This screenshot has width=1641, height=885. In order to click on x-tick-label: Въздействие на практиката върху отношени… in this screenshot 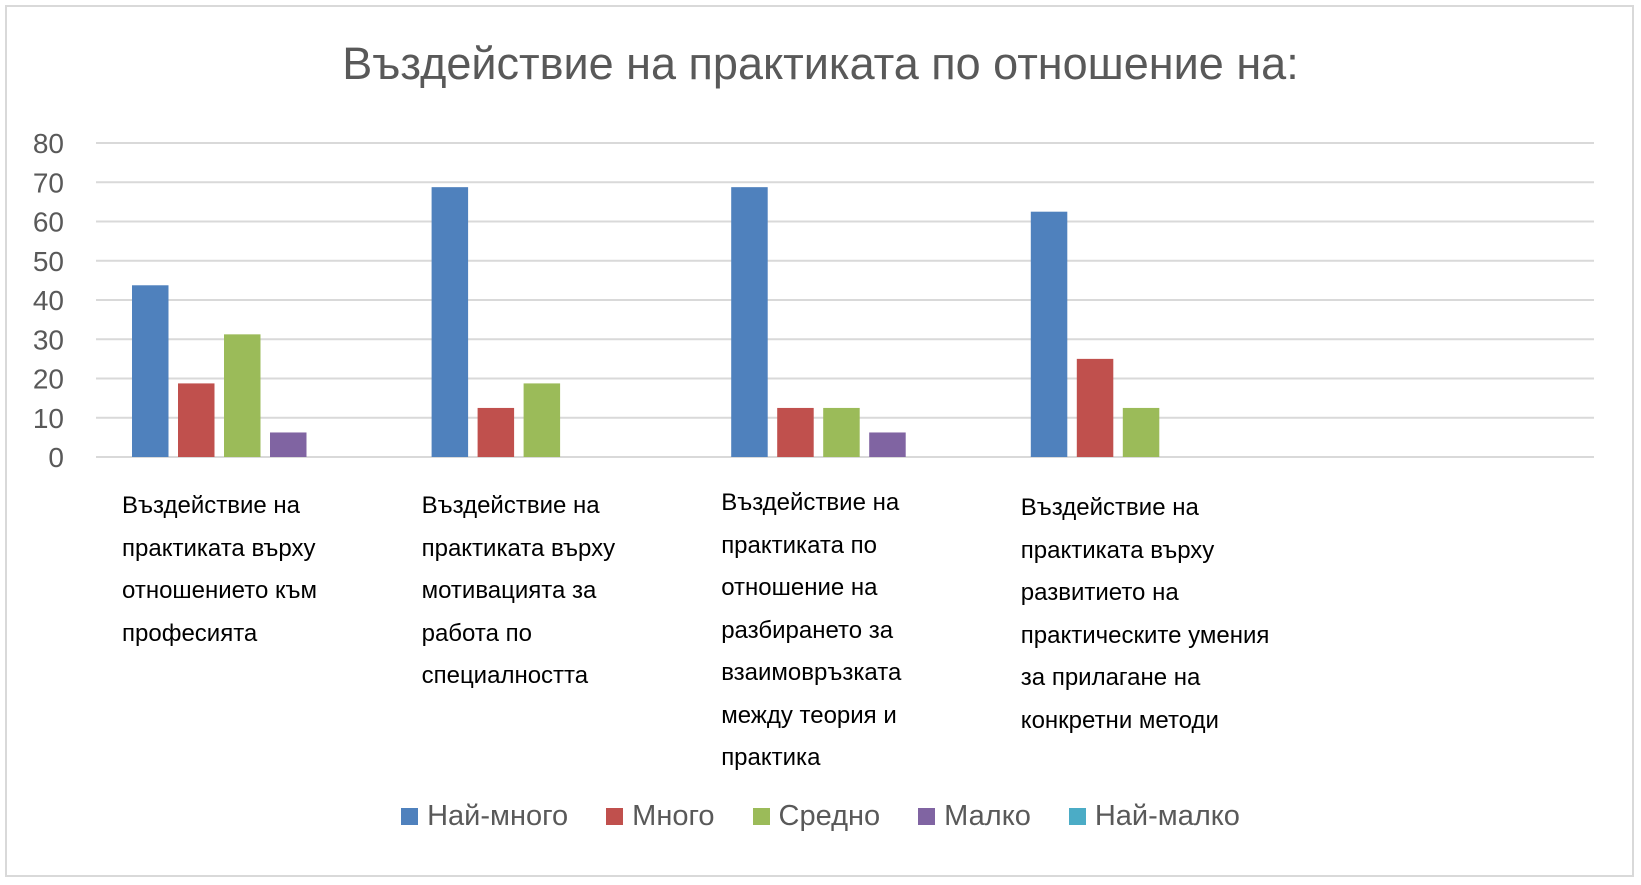, I will do `click(219, 569)`.